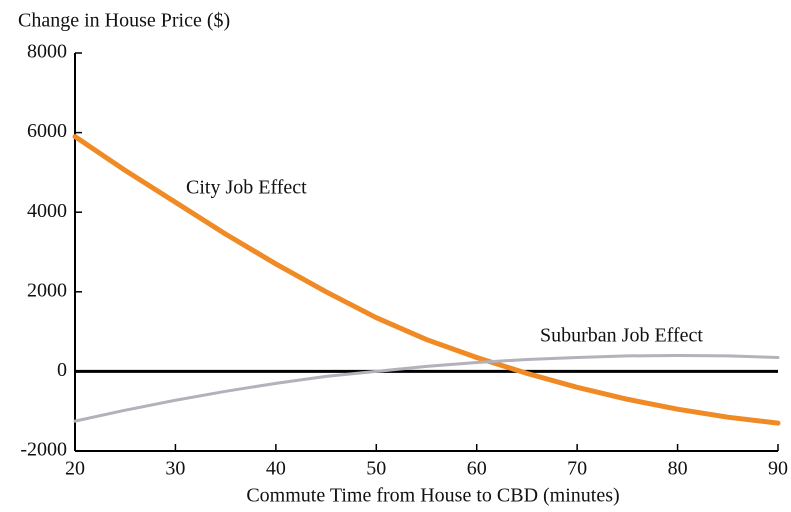 Image resolution: width=791 pixels, height=512 pixels. Describe the element at coordinates (376, 469) in the screenshot. I see `x-tick-label: 50` at that location.